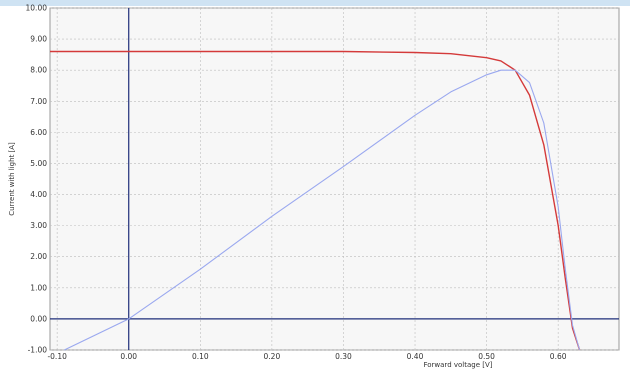  What do you see at coordinates (38, 256) in the screenshot?
I see `y-tick-label: 2.00` at bounding box center [38, 256].